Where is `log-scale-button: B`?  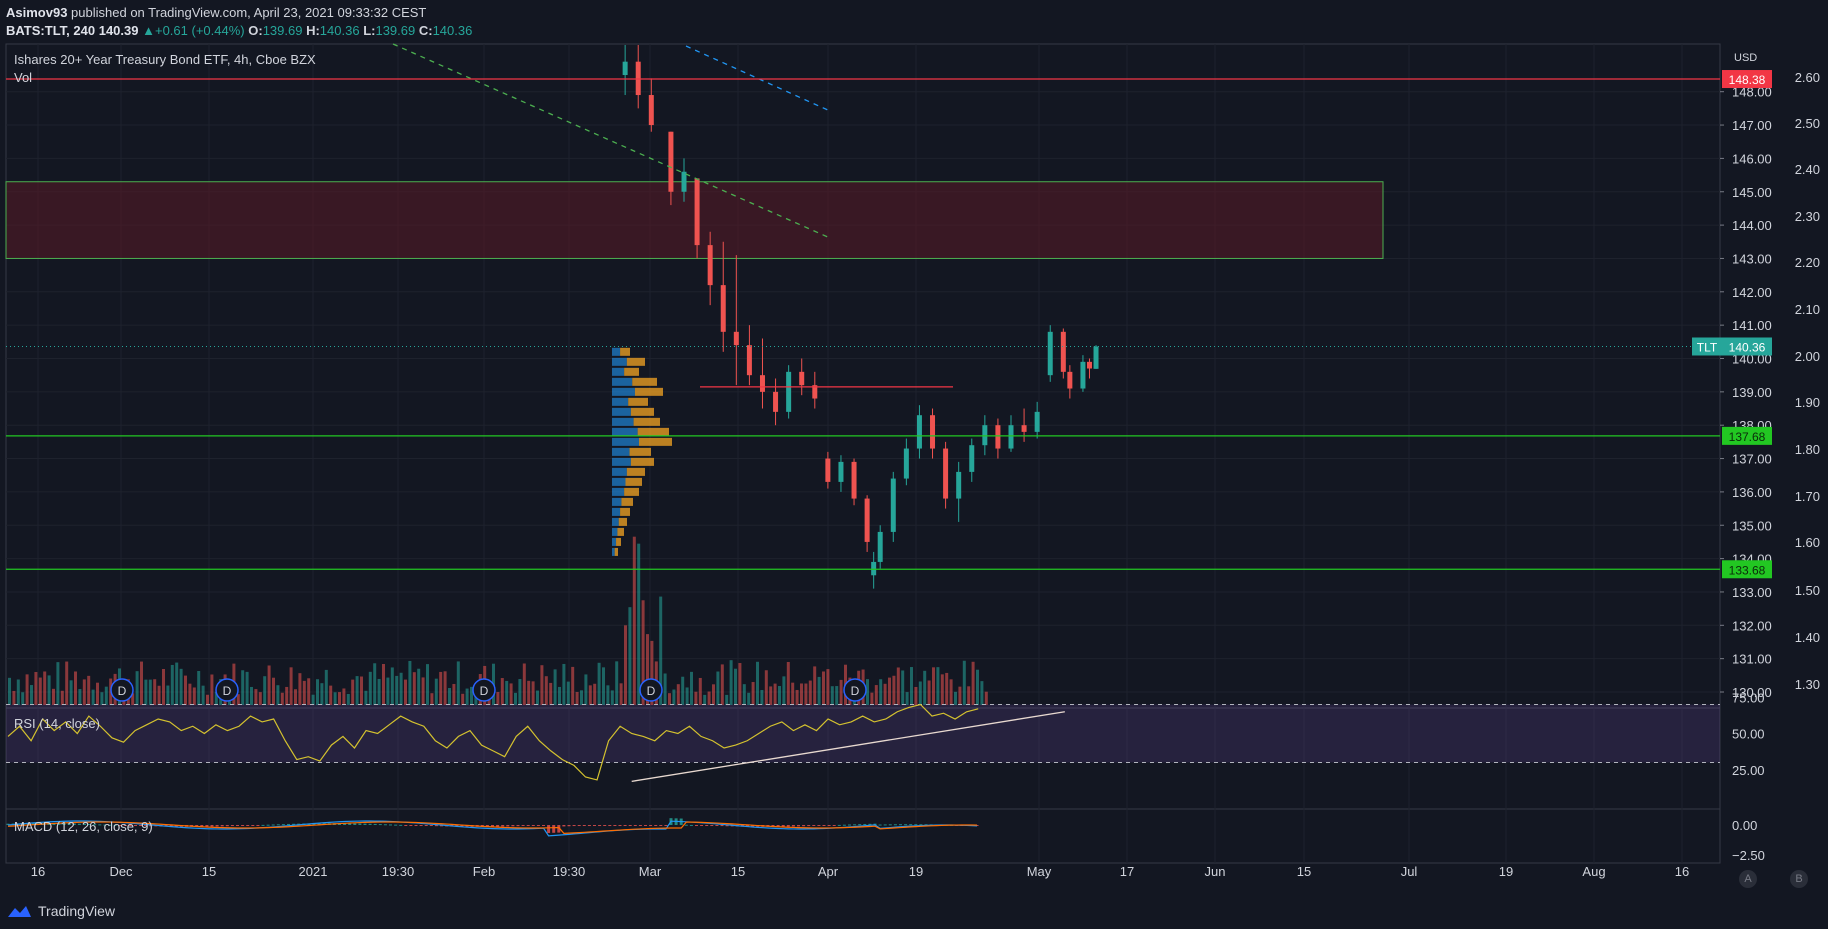 log-scale-button: B is located at coordinates (1799, 879).